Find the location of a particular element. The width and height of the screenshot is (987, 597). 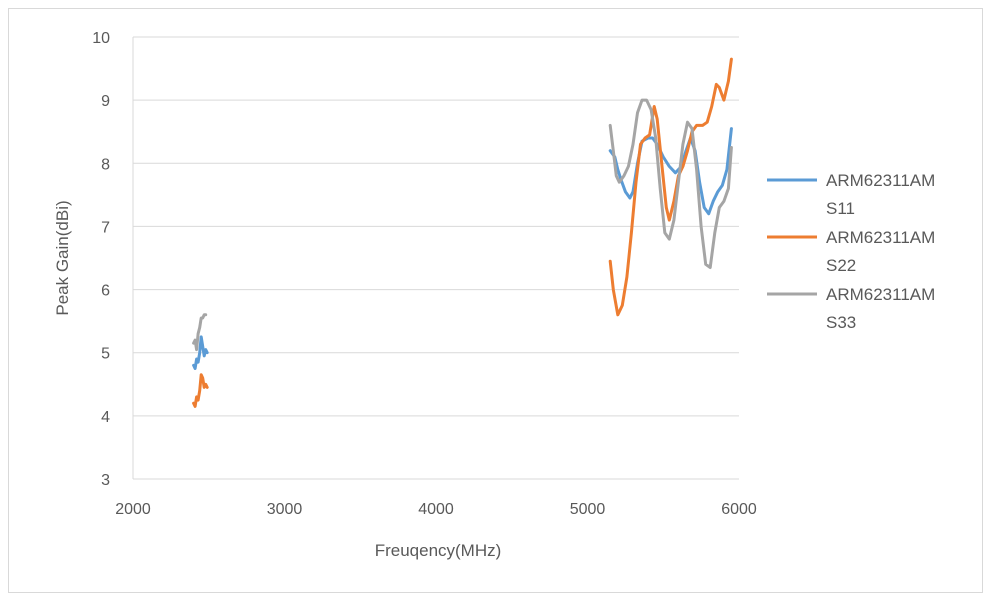

x-axis-title: Freuqency(MHz) is located at coordinates (438, 550).